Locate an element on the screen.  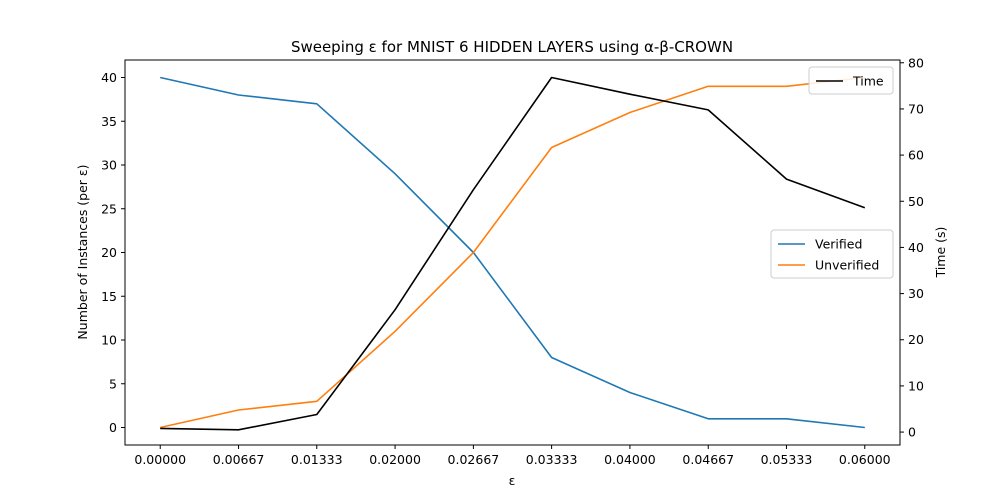
y-tick-label: 10 is located at coordinates (109, 340).